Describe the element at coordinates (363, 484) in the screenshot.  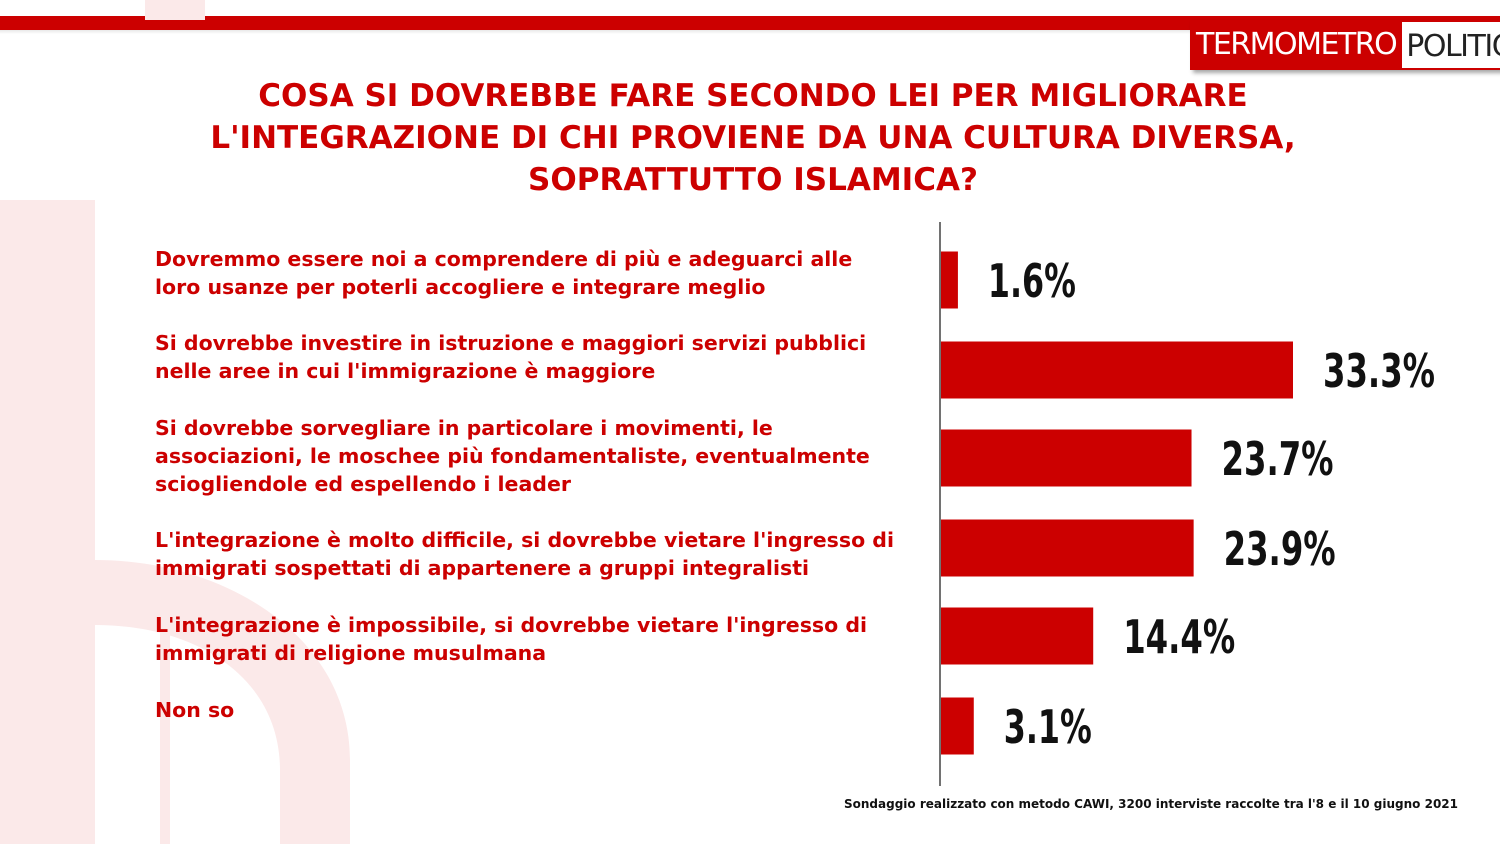
I see `category-label-line: sciogliendole ed espellendo i leader` at that location.